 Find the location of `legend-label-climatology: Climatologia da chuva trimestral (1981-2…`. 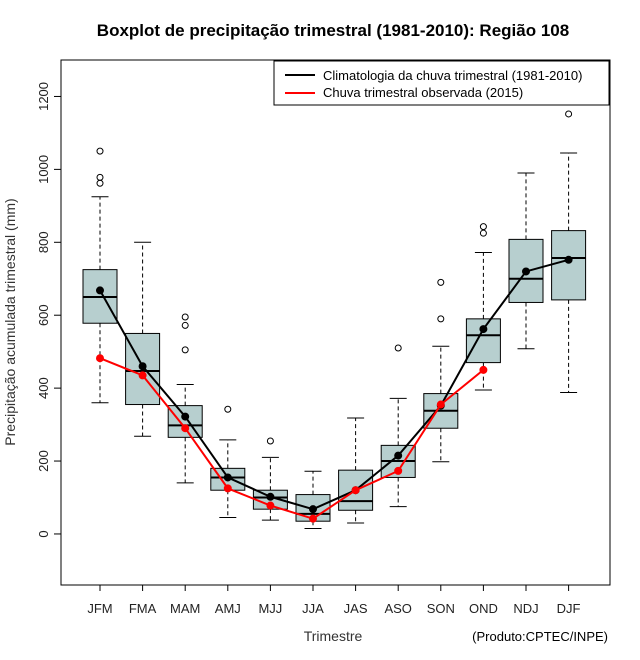

legend-label-climatology: Climatologia da chuva trimestral (1981-2… is located at coordinates (452, 75).